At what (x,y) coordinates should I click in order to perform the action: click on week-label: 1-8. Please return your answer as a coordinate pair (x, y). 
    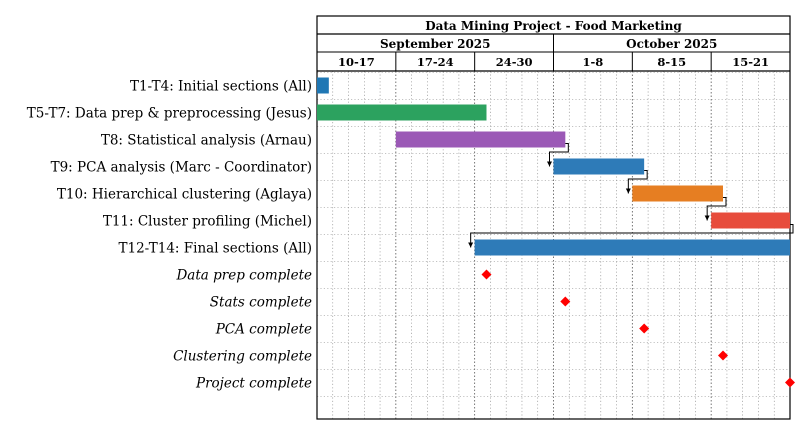
    Looking at the image, I should click on (593, 62).